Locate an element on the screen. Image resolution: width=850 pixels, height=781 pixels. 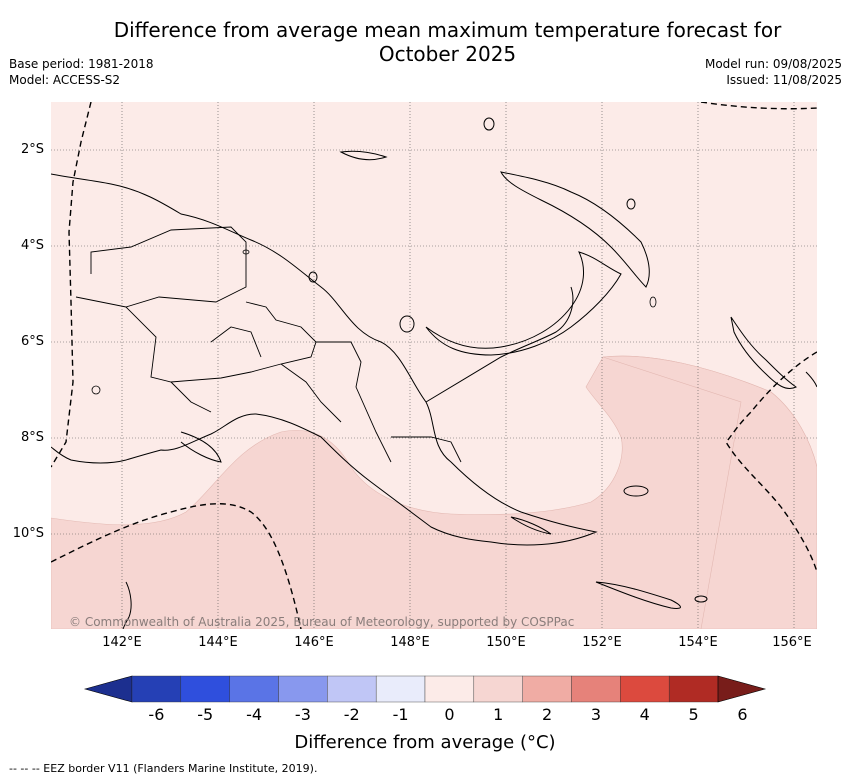
lon-label: 154°E is located at coordinates (698, 642).